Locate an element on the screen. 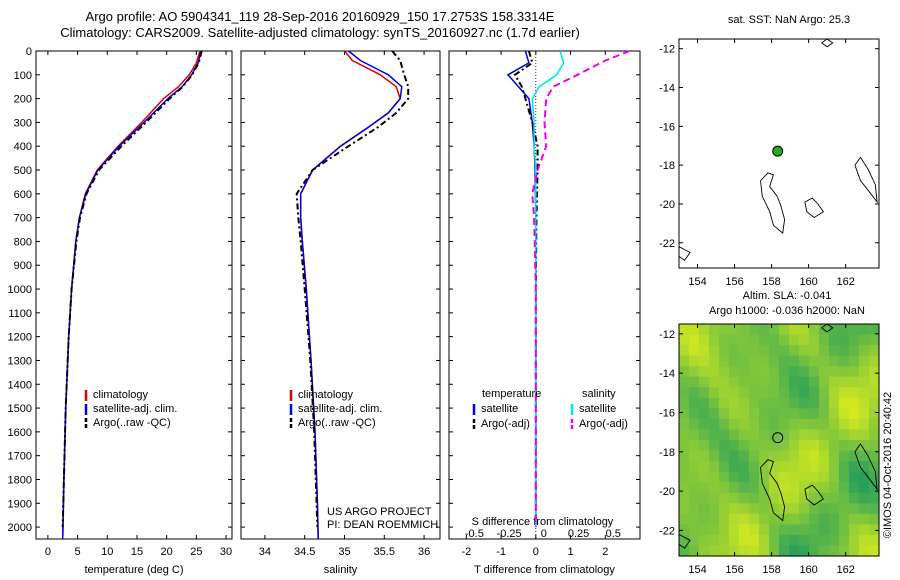 The width and height of the screenshot is (900, 580). y-tick-label: 1200 is located at coordinates (20, 338).